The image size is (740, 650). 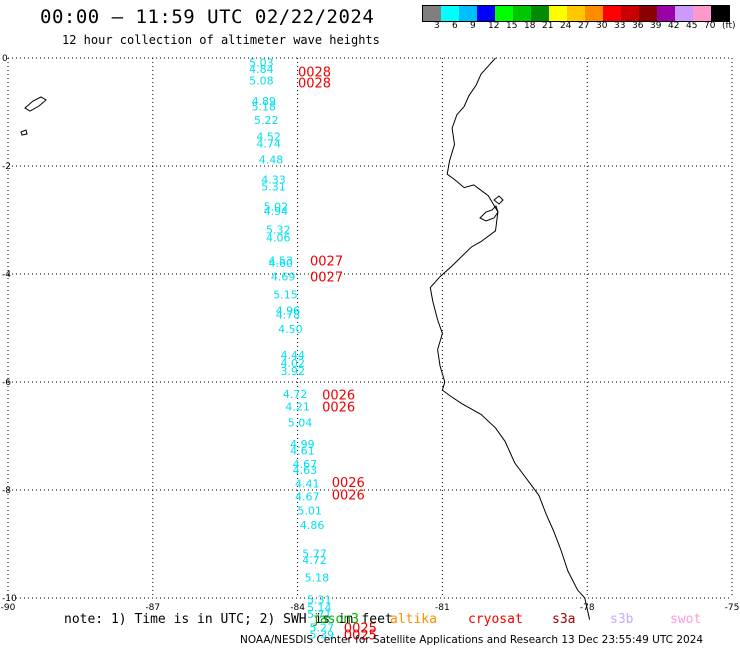 What do you see at coordinates (494, 26) in the screenshot?
I see `color-scale-label: 12` at bounding box center [494, 26].